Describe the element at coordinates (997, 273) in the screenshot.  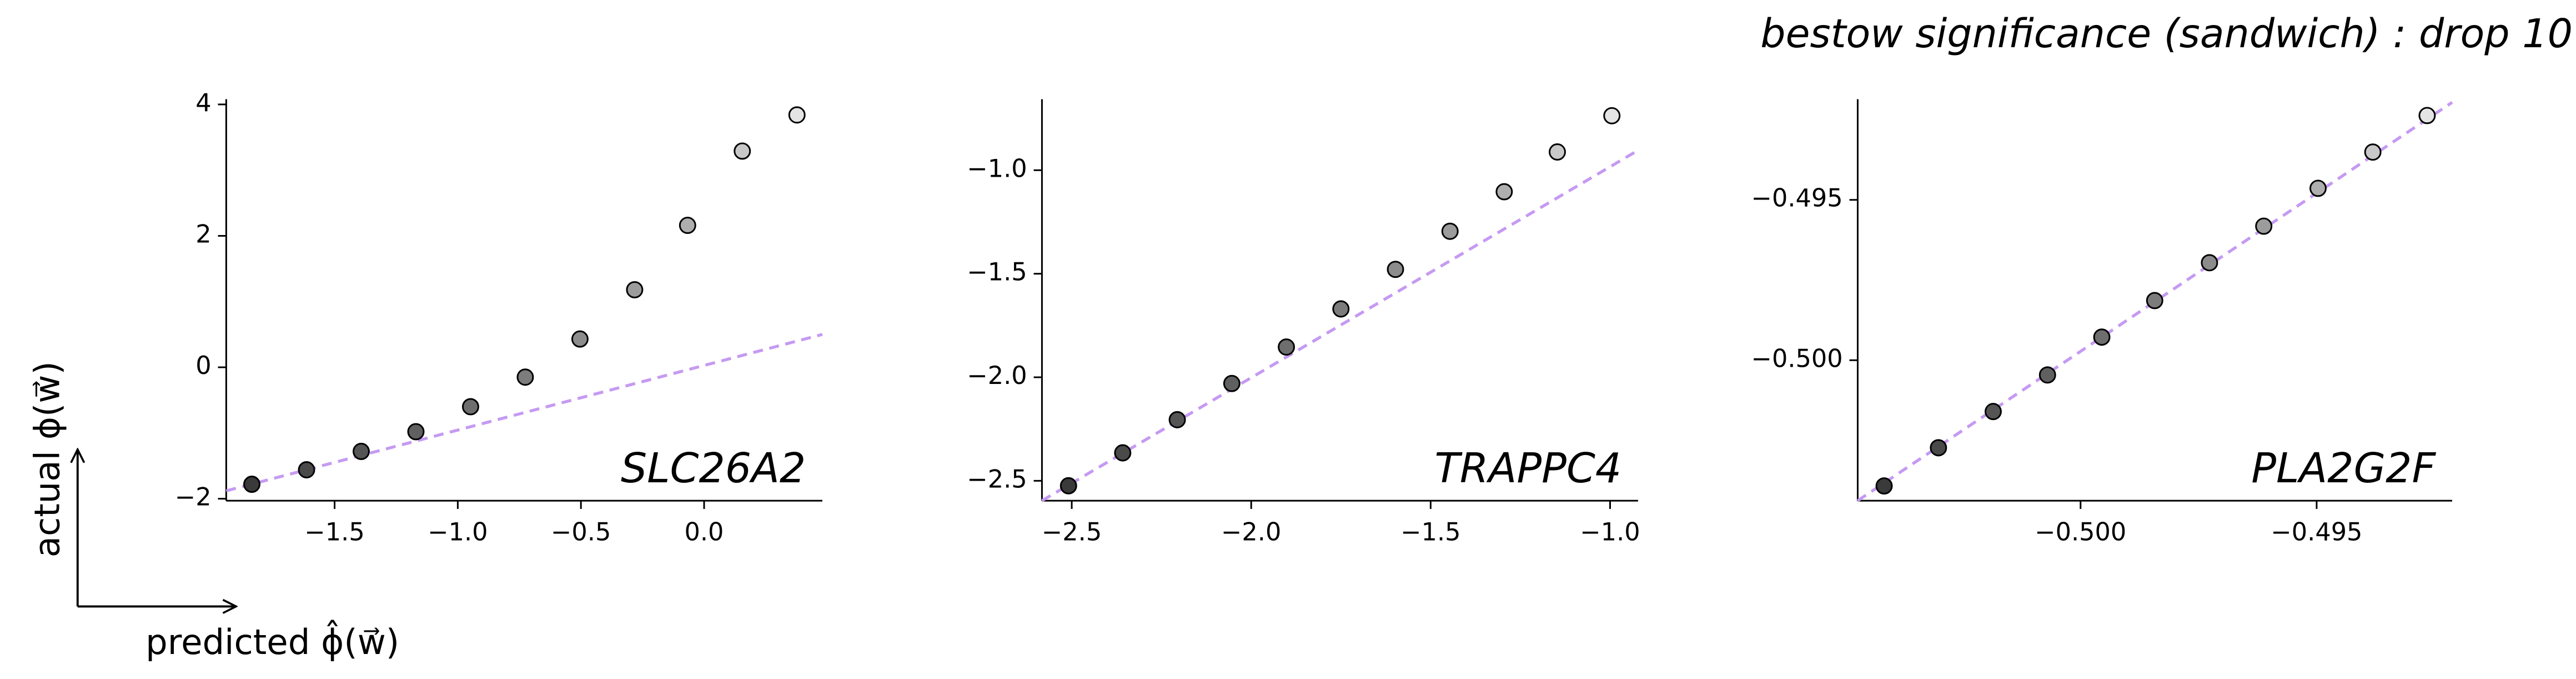
I see `y-tick-label: −1.5` at that location.